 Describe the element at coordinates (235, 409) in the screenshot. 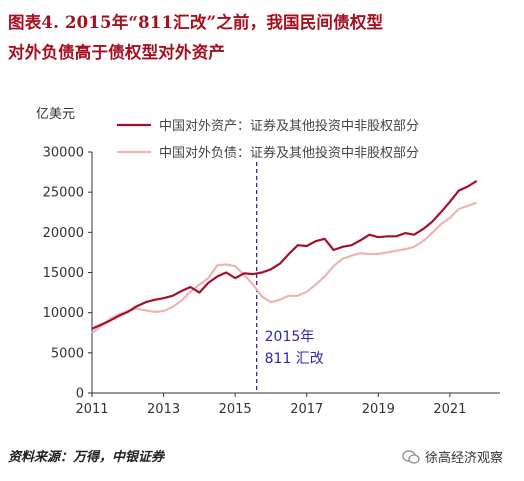

I see `x-tick-label: 2015` at that location.